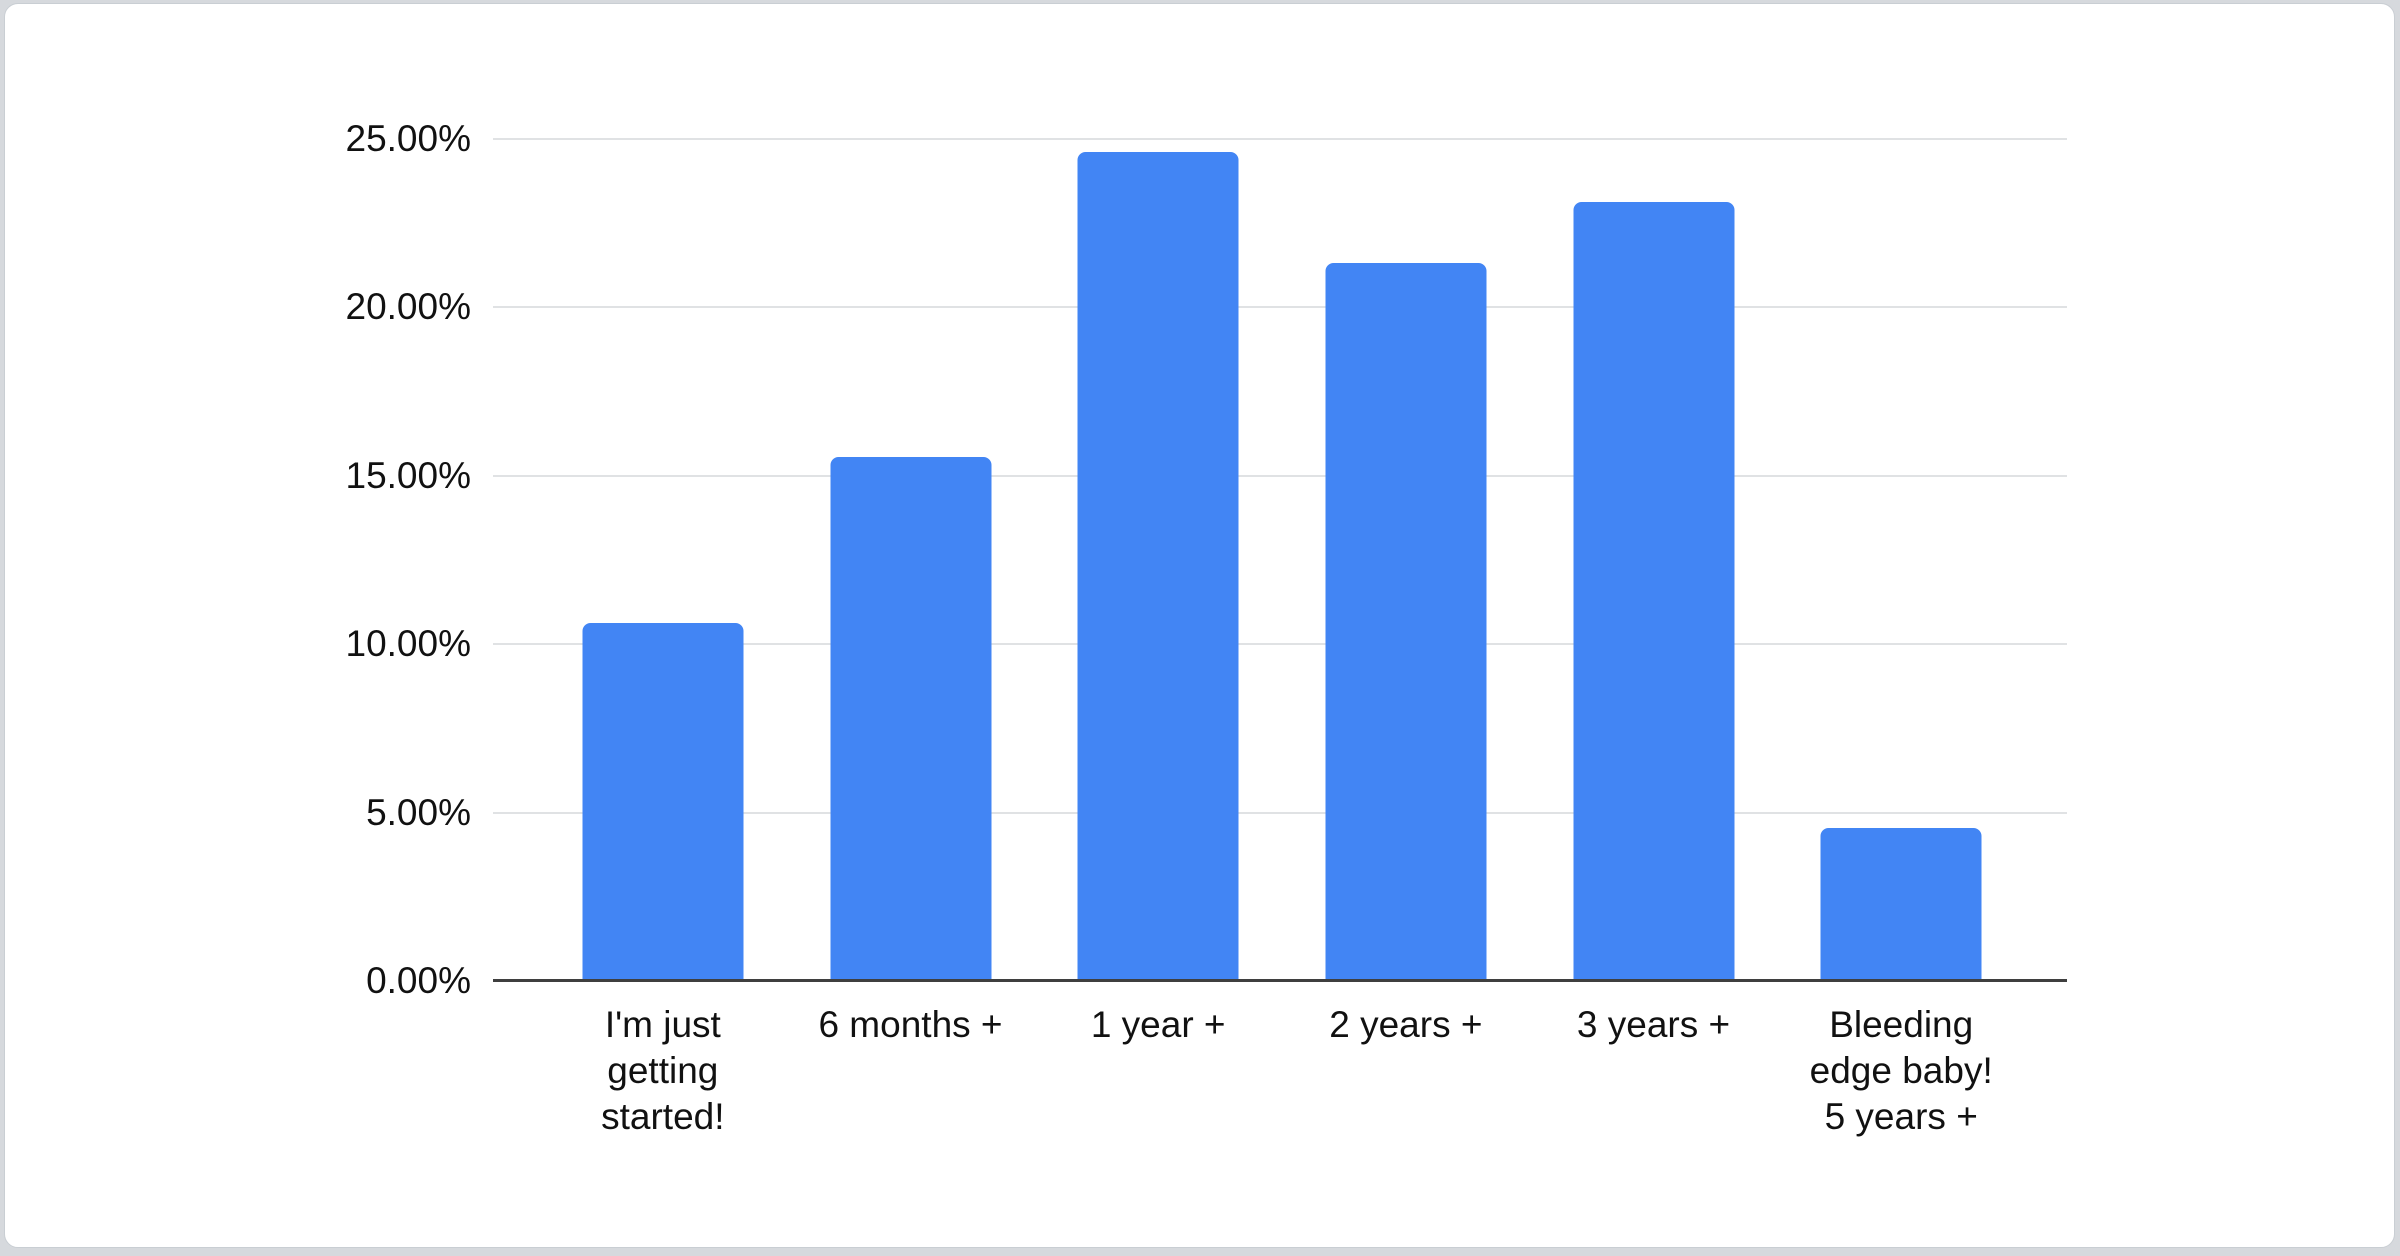 The height and width of the screenshot is (1256, 2400). What do you see at coordinates (663, 801) in the screenshot?
I see `bar-i-m-just-getting-started` at bounding box center [663, 801].